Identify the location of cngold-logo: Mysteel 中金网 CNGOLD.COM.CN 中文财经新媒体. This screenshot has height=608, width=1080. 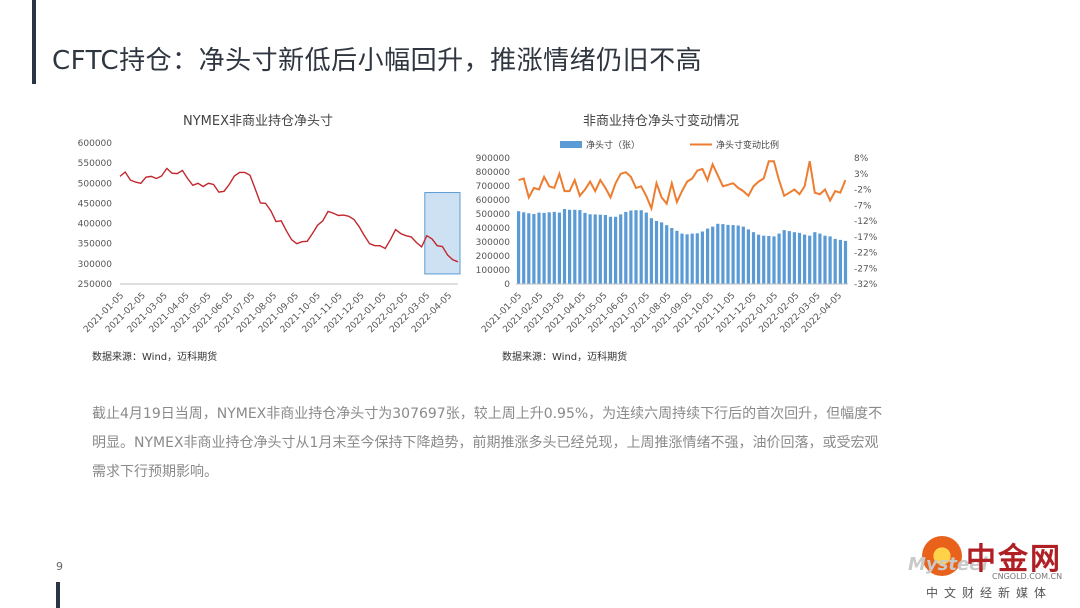
(993, 569).